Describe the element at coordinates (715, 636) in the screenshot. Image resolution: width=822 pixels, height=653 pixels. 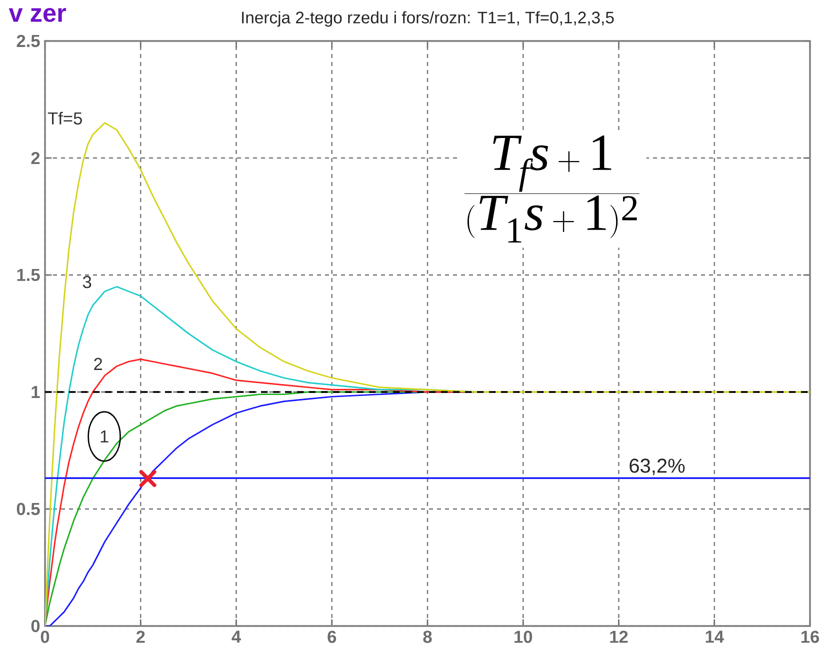
I see `x-tick-label: 14` at that location.